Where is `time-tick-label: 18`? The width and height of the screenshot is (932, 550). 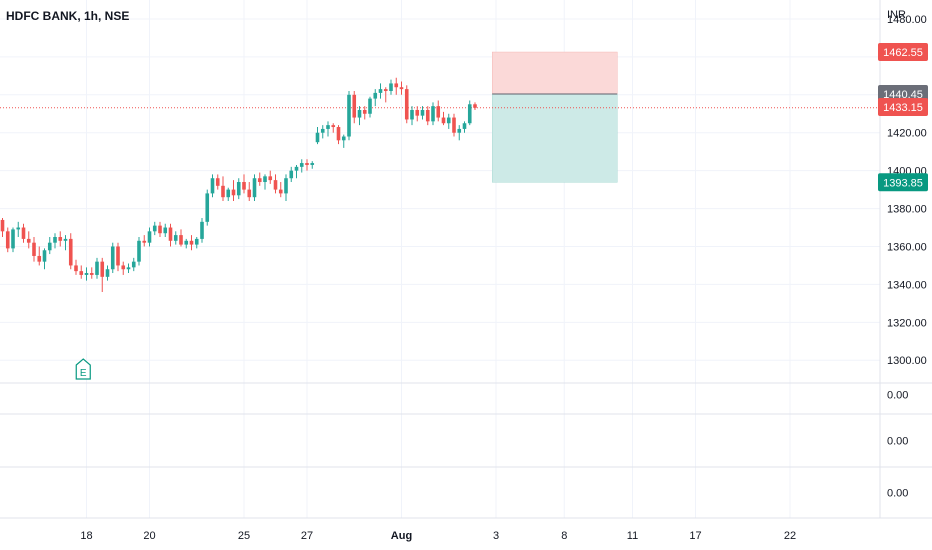
time-tick-label: 18 is located at coordinates (86, 536).